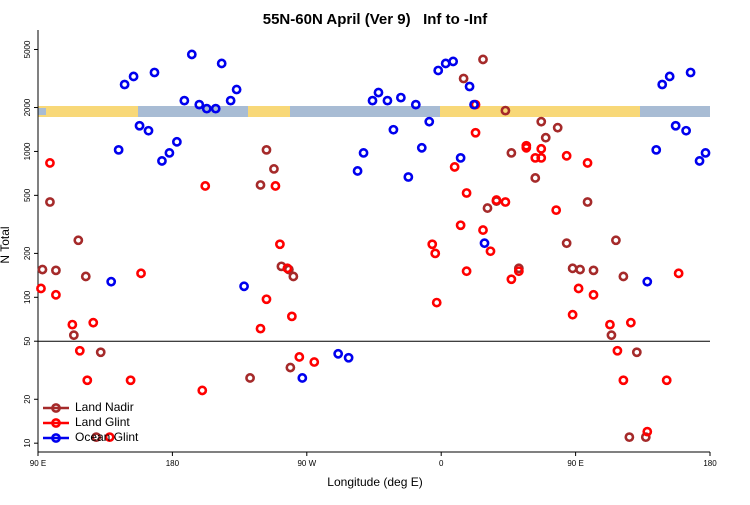 This screenshot has width=750, height=505. I want to click on x-tick-label: 90 E, so click(38, 463).